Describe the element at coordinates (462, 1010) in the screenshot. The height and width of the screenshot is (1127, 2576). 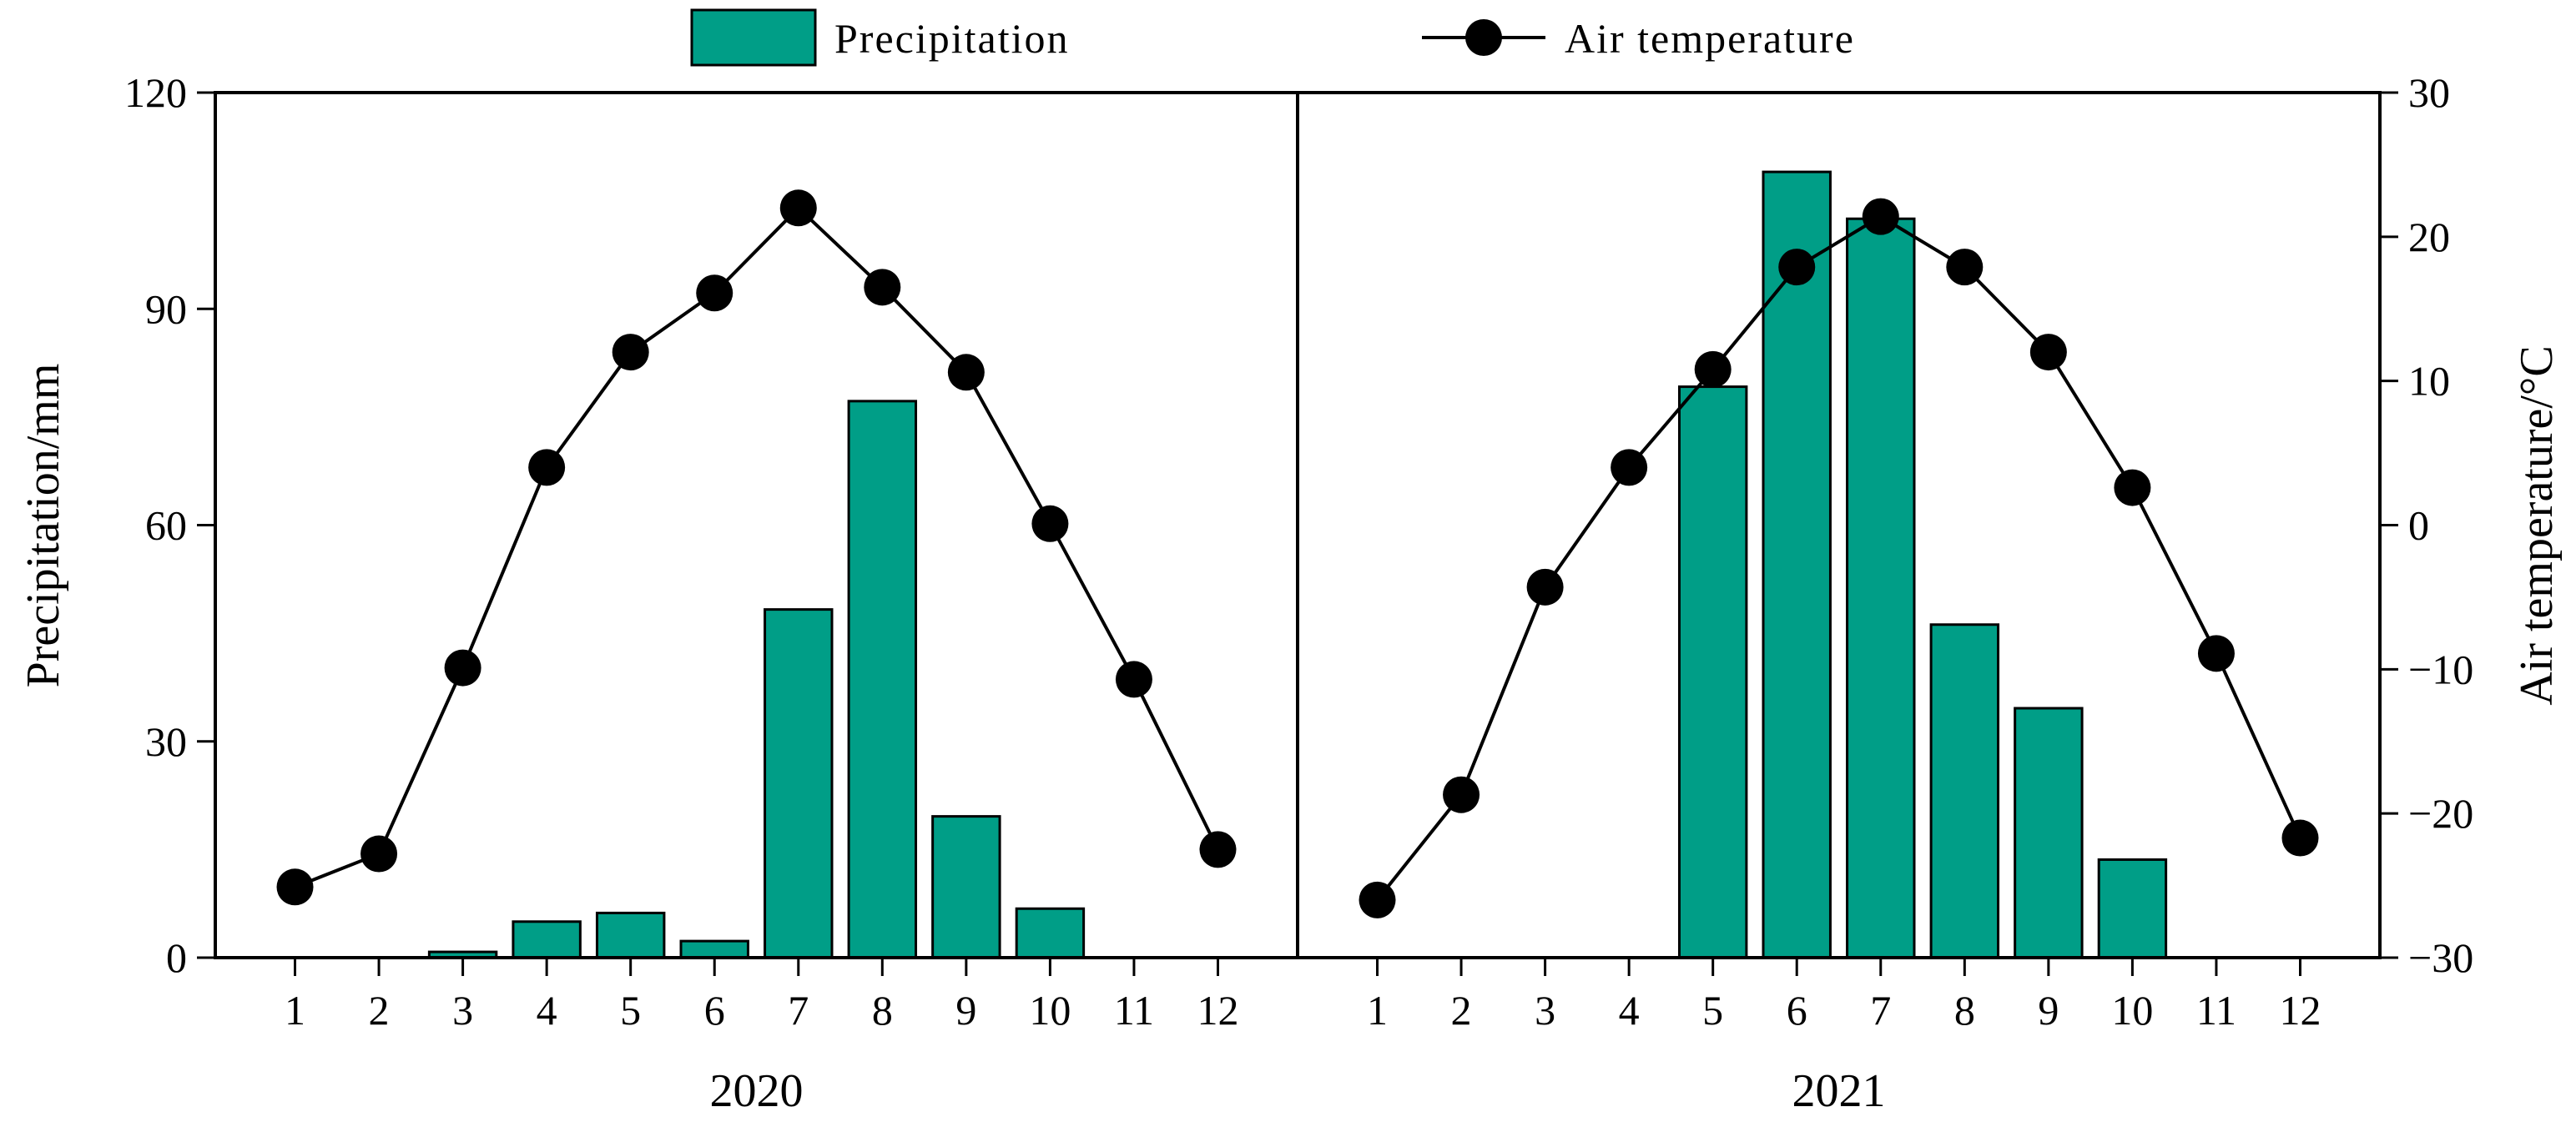
I see `x-tick-label-2020-3: 3` at that location.